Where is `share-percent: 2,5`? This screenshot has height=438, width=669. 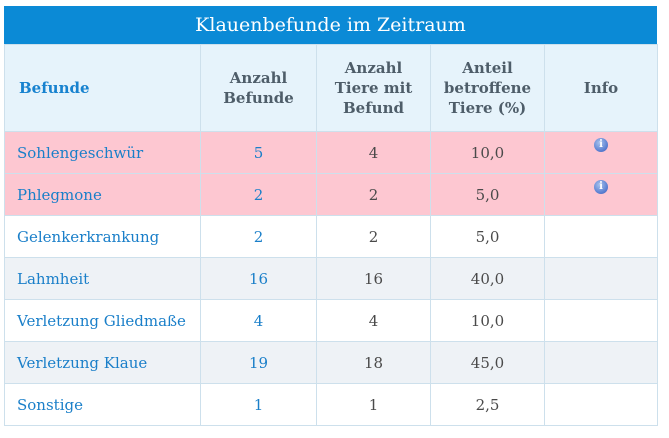 share-percent: 2,5 is located at coordinates (487, 404).